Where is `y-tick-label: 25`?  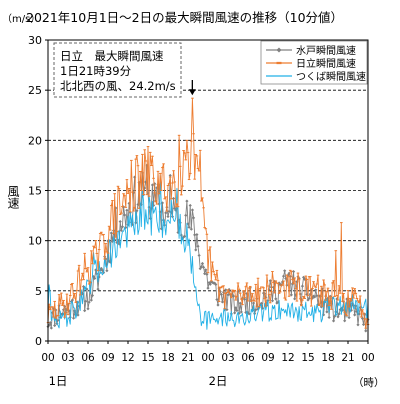
y-tick-label: 25 is located at coordinates (35, 90).